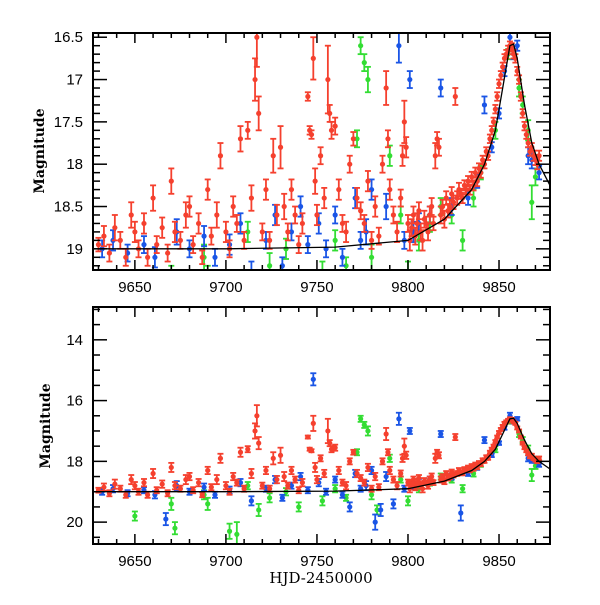 The image size is (600, 605). What do you see at coordinates (319, 451) in the screenshot?
I see `series-red` at bounding box center [319, 451].